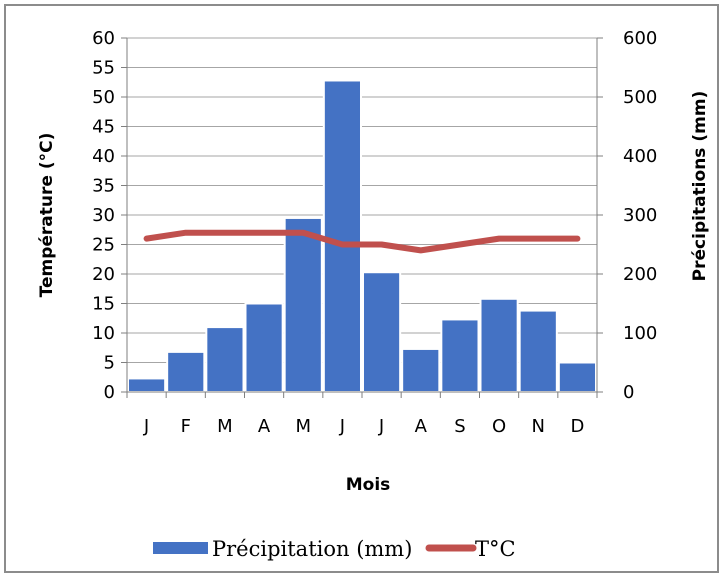 The width and height of the screenshot is (725, 577). I want to click on y-left-tick-label: 25, so click(103, 245).